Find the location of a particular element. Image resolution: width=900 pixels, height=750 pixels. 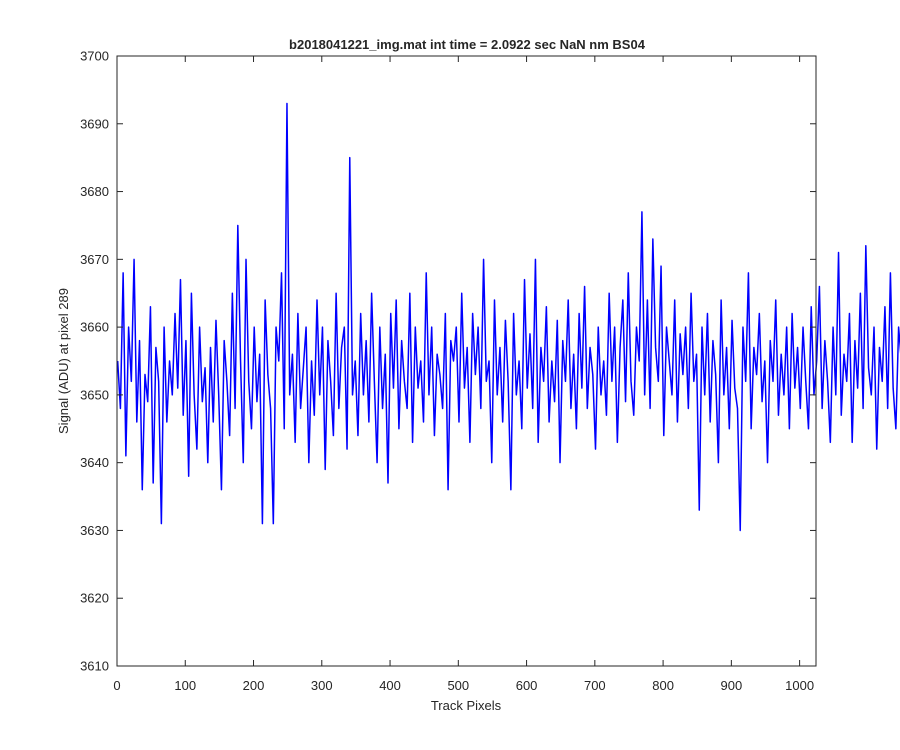

y-tick-label: 3640 is located at coordinates (94, 462).